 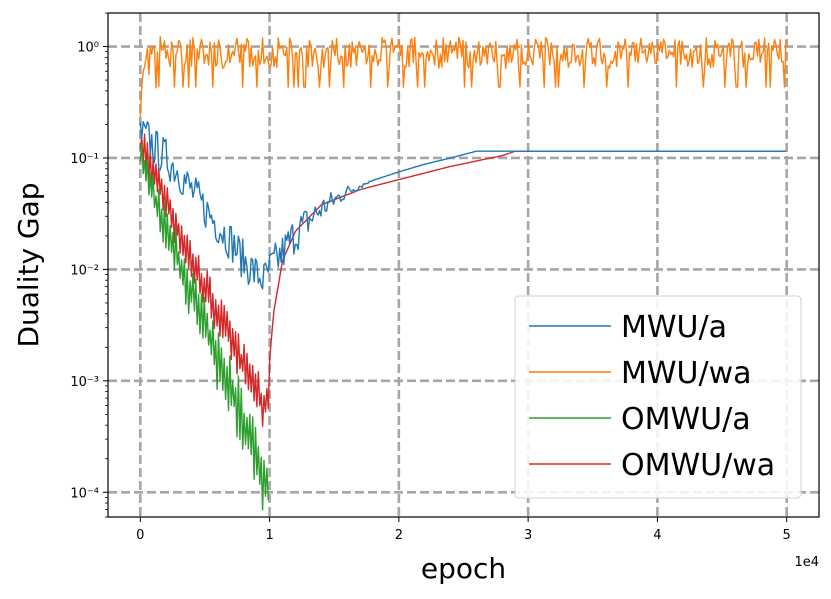 I want to click on series-line-omwu-a, so click(x=204, y=327).